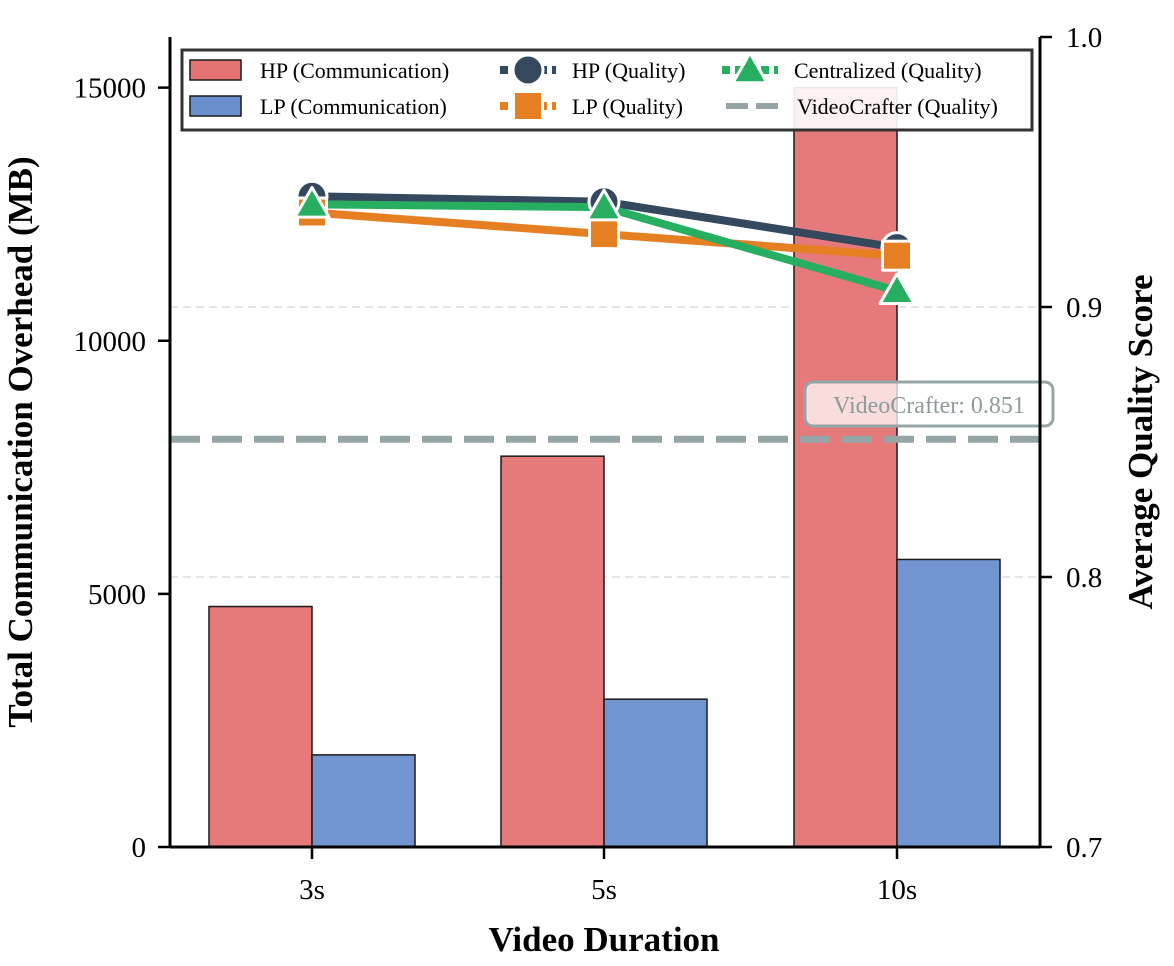 This screenshot has height=966, width=1174. What do you see at coordinates (312, 890) in the screenshot?
I see `x-tick-label: 3s` at bounding box center [312, 890].